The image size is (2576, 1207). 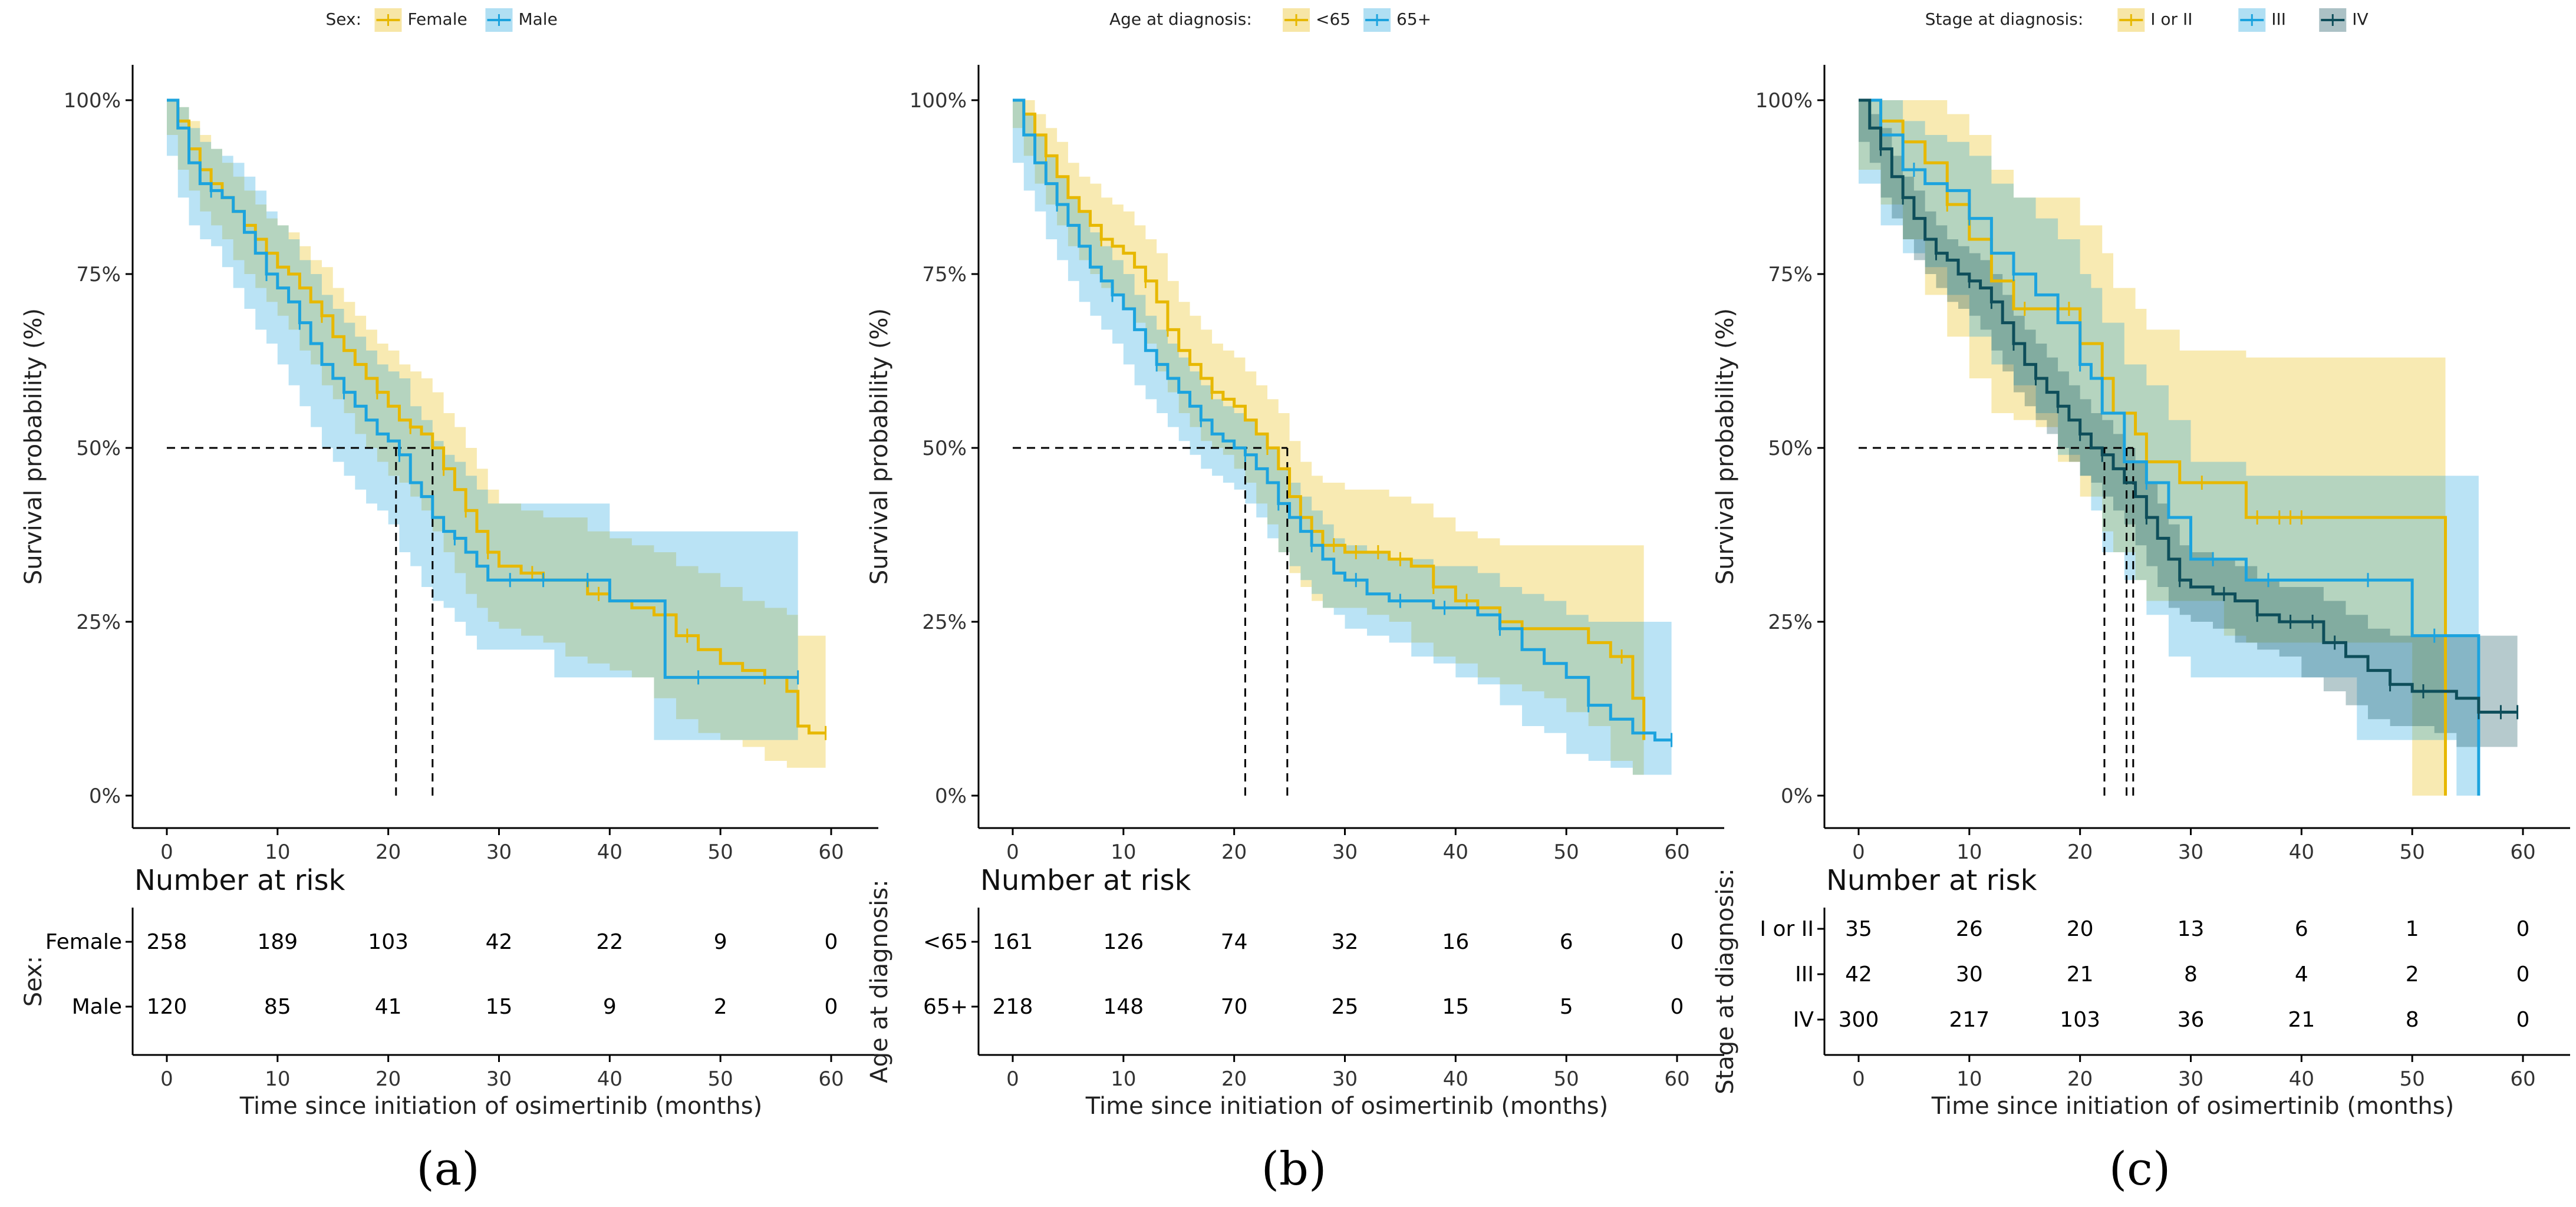 What do you see at coordinates (2191, 929) in the screenshot?
I see `risk-count: 13` at bounding box center [2191, 929].